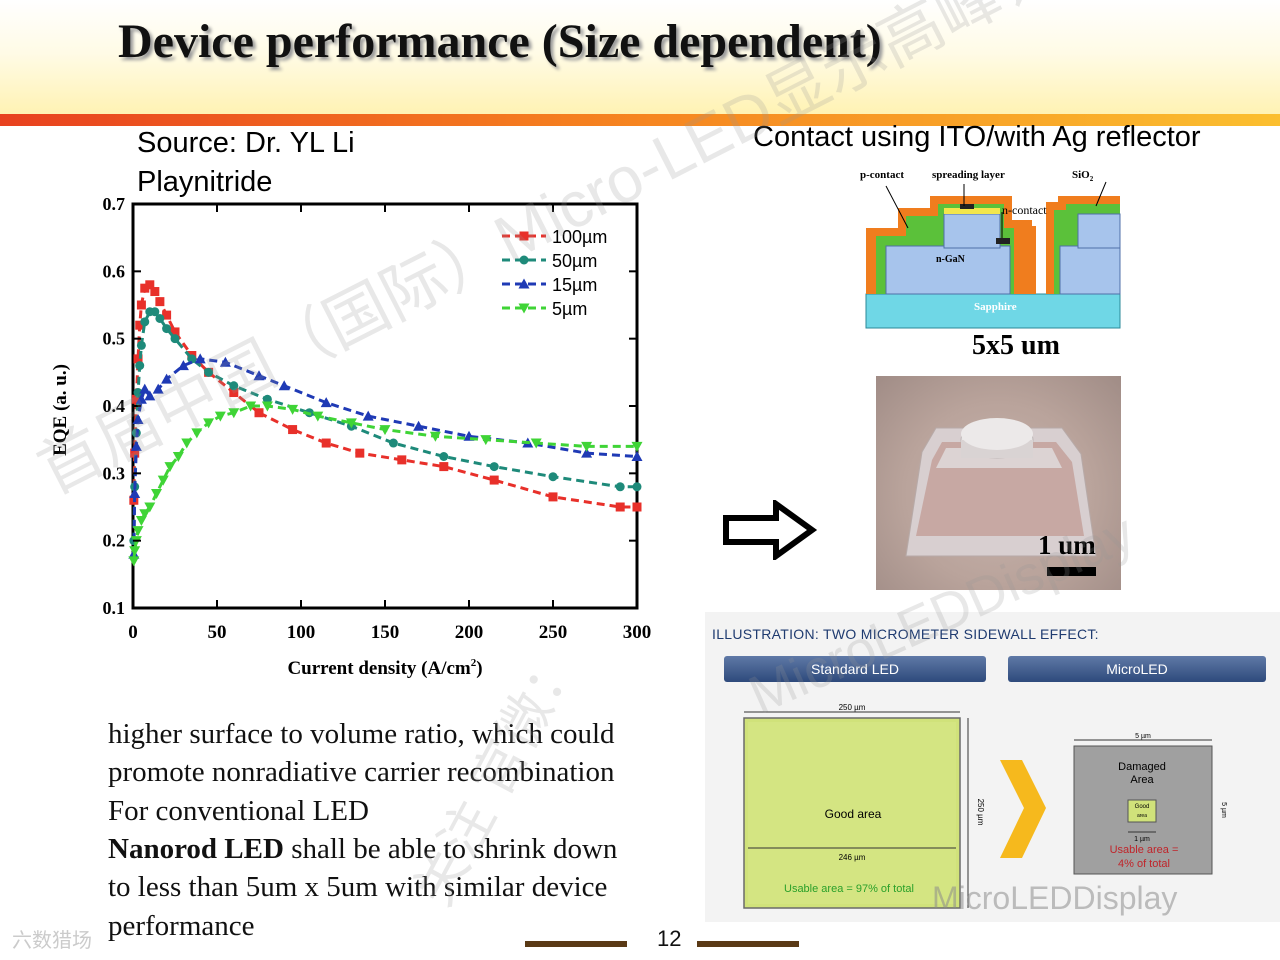 This screenshot has width=1280, height=960. I want to click on page-number: 12, so click(669, 938).